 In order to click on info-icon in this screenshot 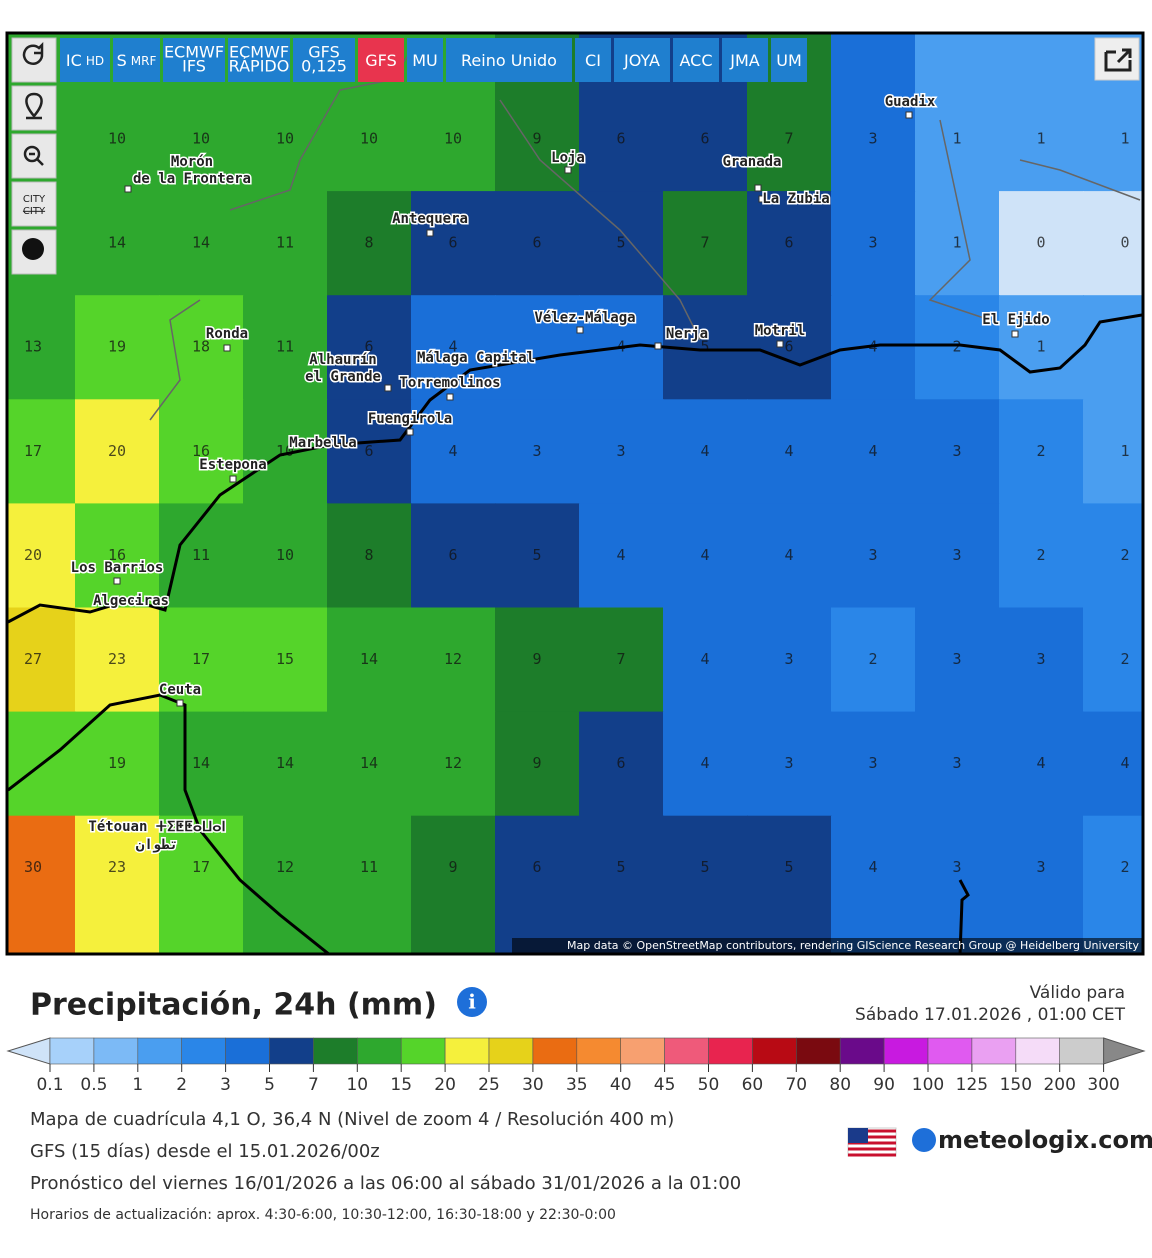, I will do `click(472, 1002)`.